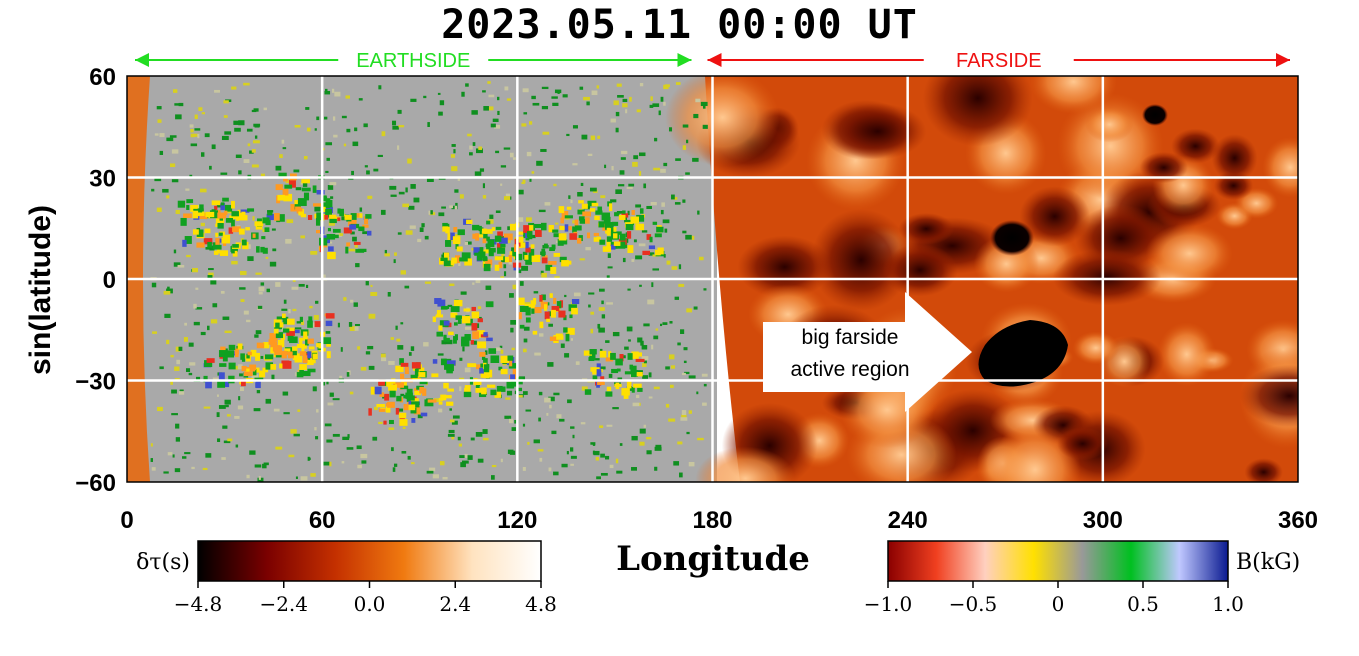 This screenshot has width=1359, height=656. I want to click on colorbar-tick-label: −2.4, so click(283, 604).